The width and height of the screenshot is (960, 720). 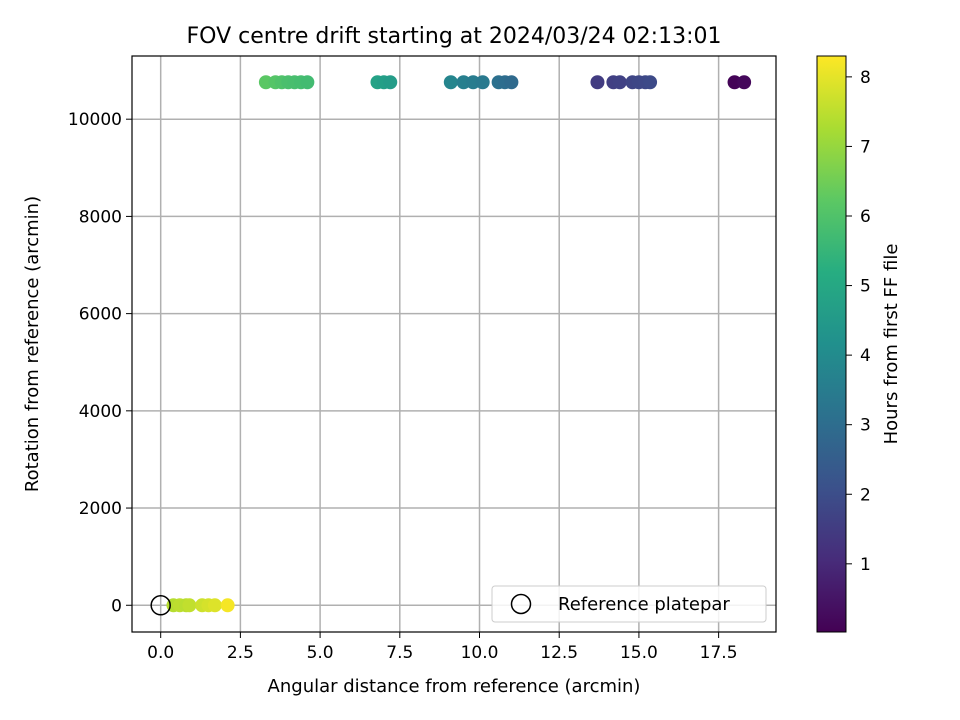 What do you see at coordinates (559, 653) in the screenshot?
I see `x-tick-label: 12.5` at bounding box center [559, 653].